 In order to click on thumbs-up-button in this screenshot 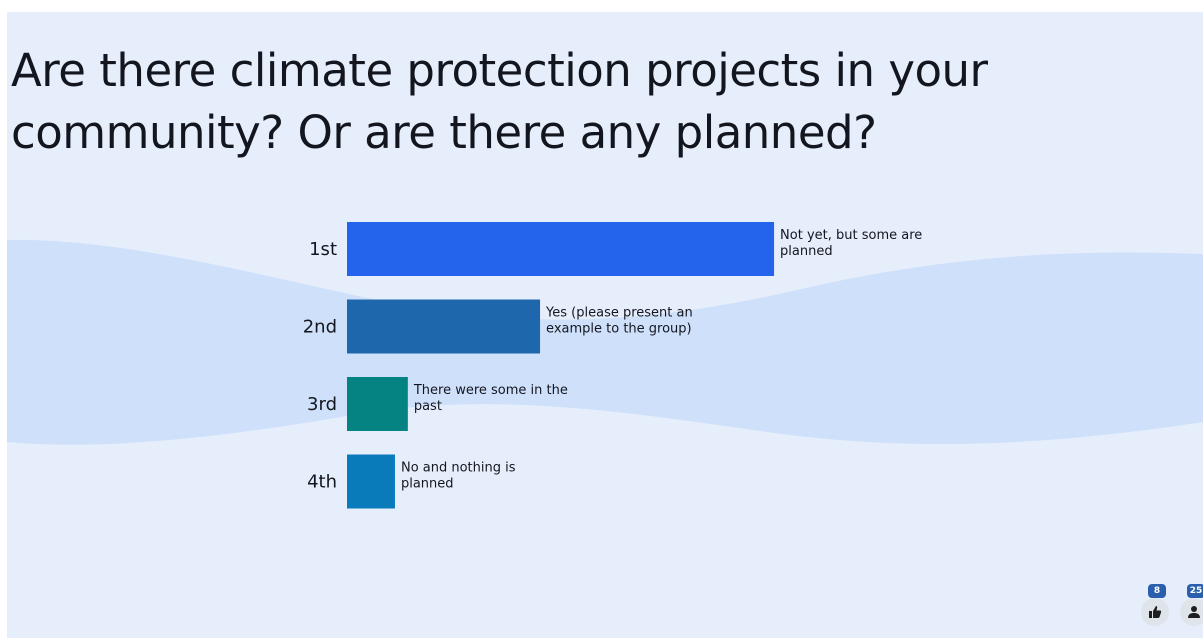, I will do `click(1155, 612)`.